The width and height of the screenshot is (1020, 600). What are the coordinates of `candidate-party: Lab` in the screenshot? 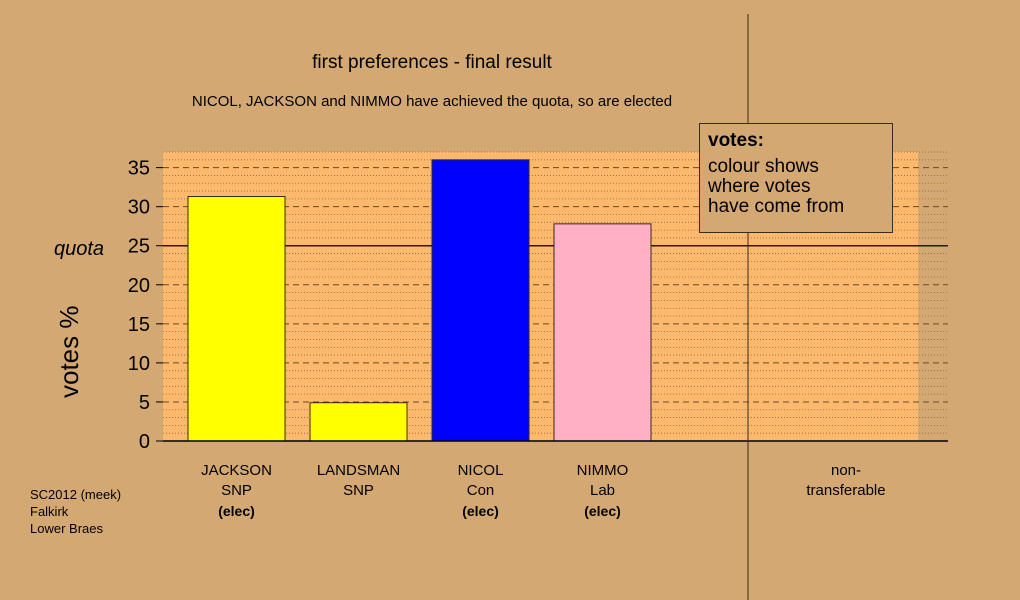 It's located at (602, 490).